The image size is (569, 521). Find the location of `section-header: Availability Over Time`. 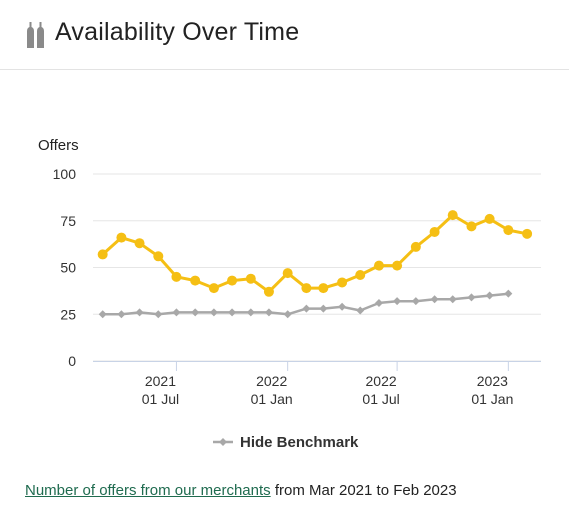

section-header: Availability Over Time is located at coordinates (284, 35).